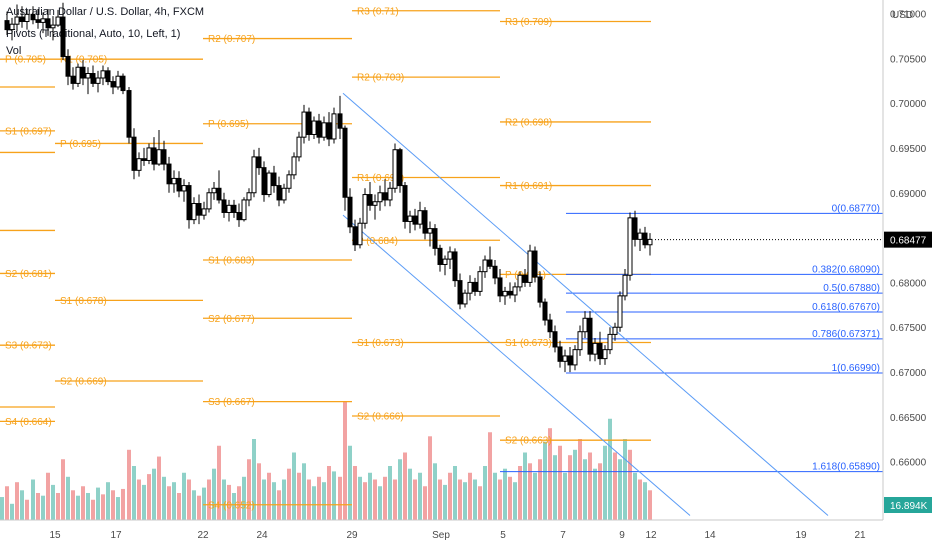  What do you see at coordinates (851, 288) in the screenshot?
I see `fib-level-label: 0.5(0.67880)` at bounding box center [851, 288].